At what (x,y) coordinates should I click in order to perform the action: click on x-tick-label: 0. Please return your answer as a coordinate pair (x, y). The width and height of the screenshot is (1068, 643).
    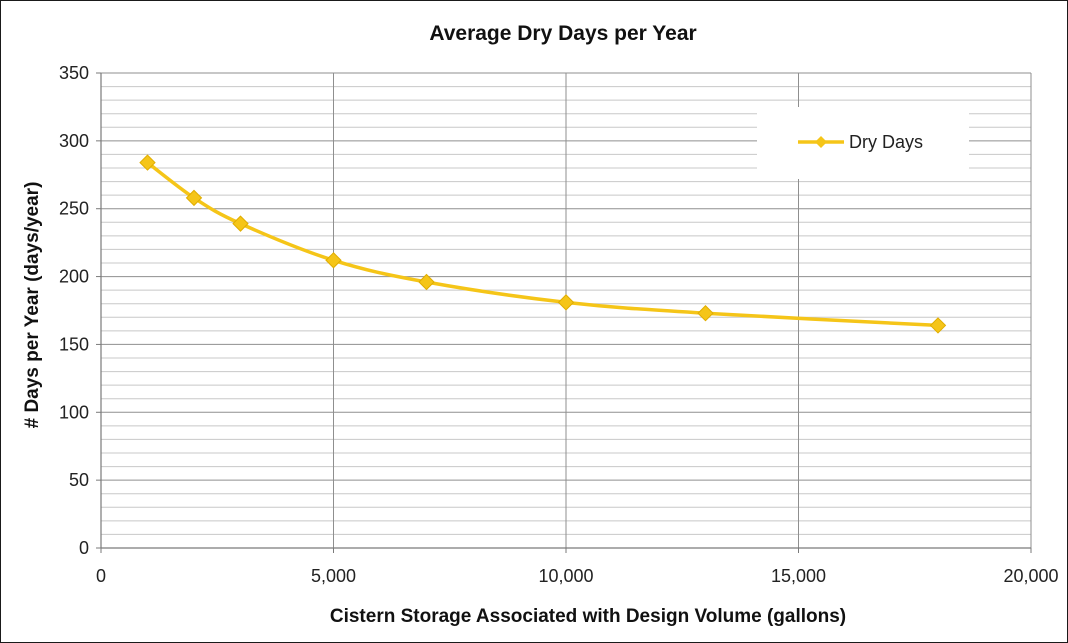
    Looking at the image, I should click on (101, 576).